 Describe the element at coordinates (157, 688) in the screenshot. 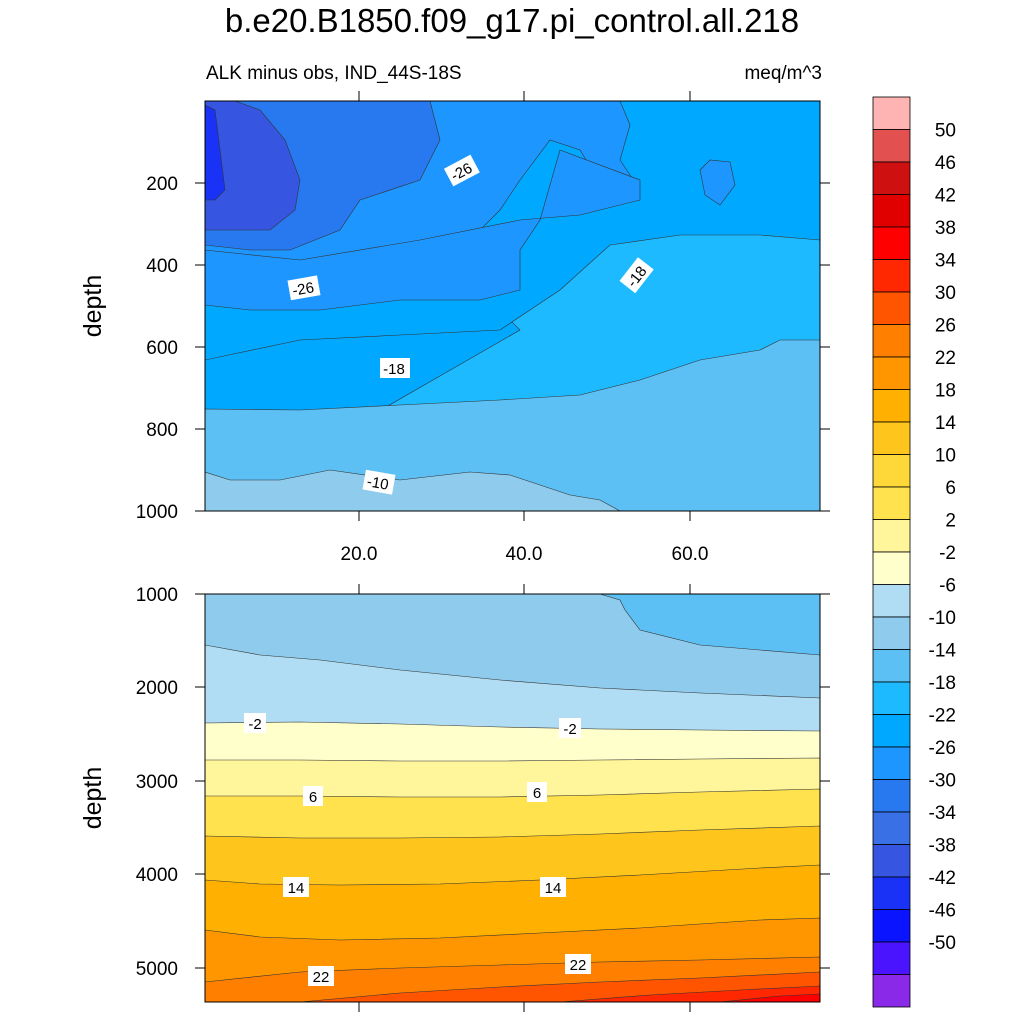

I see `lower-y-tick-label: 2000` at that location.